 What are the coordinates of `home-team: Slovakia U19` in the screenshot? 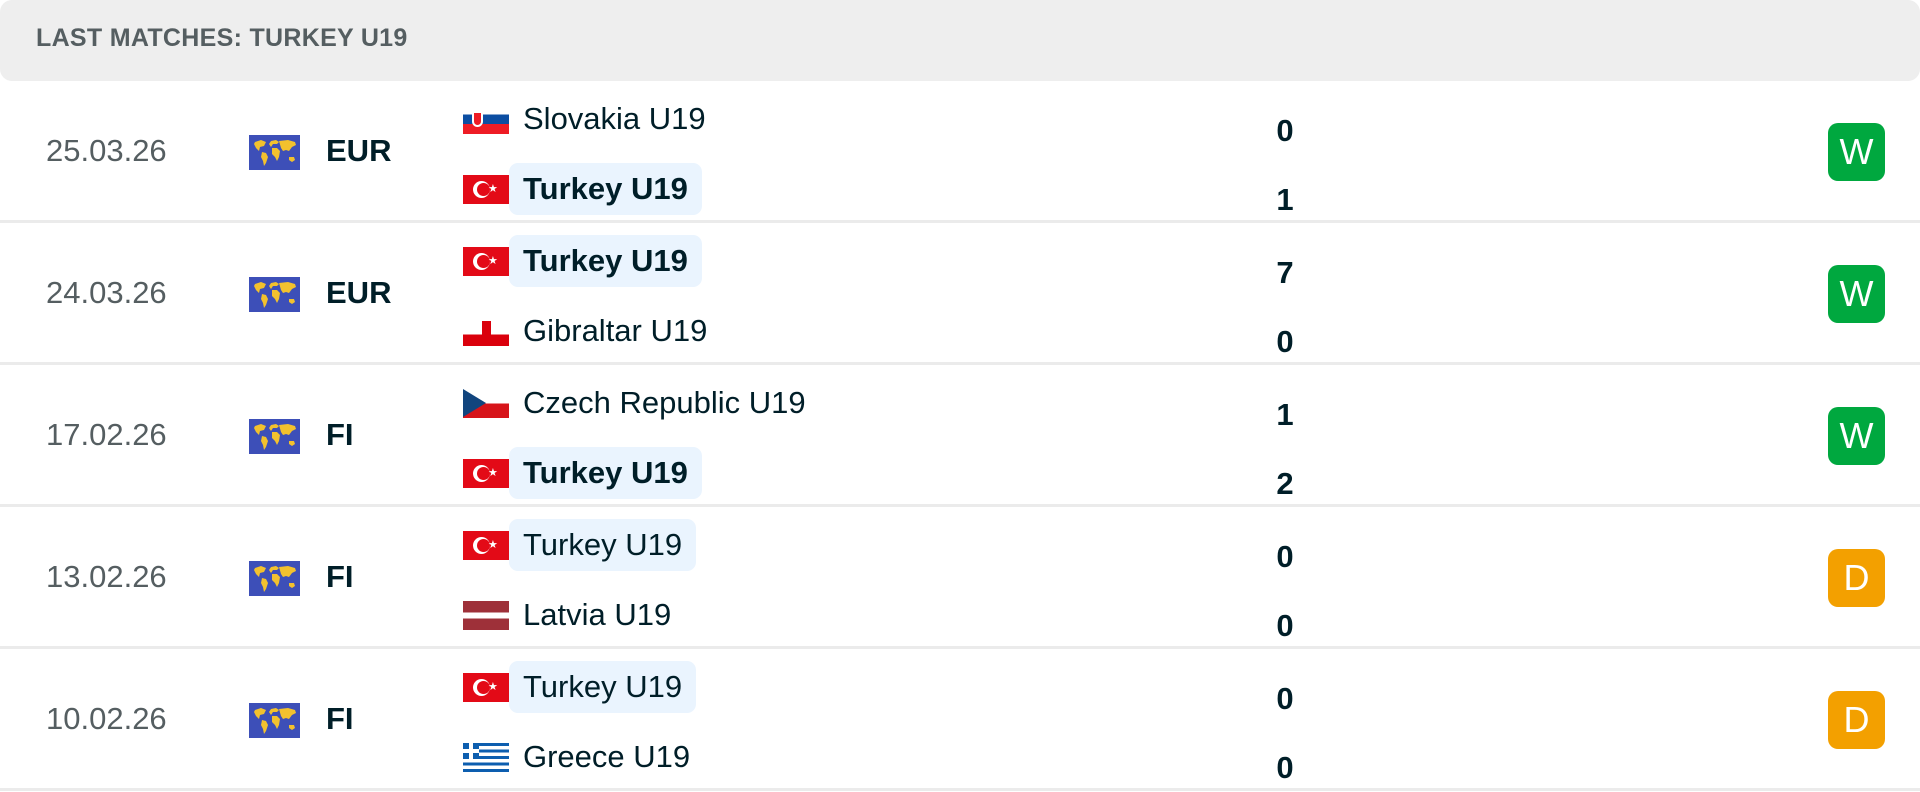 It's located at (598, 119).